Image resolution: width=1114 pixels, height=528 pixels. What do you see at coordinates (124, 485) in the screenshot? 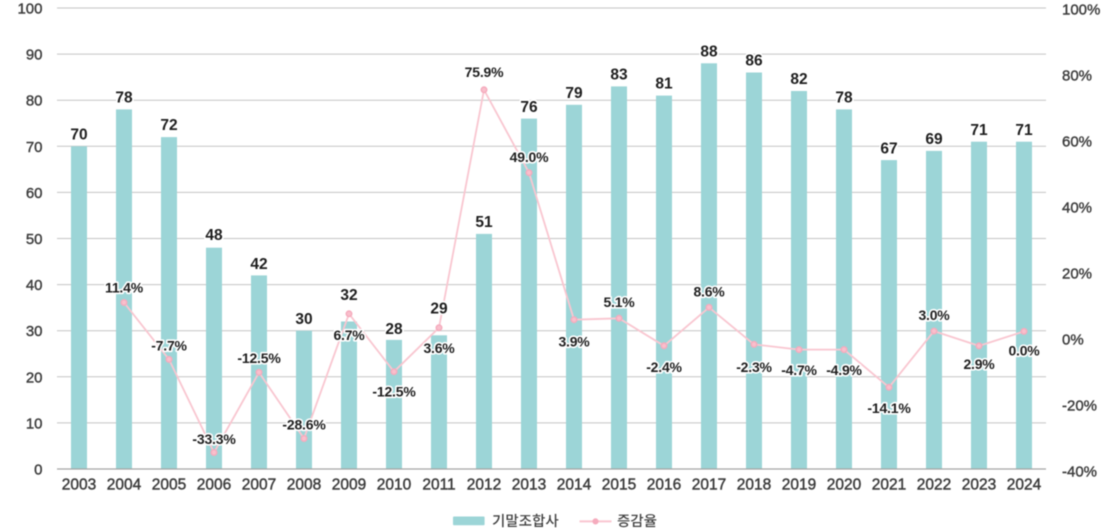
I see `svg-text: 2004` at bounding box center [124, 485].